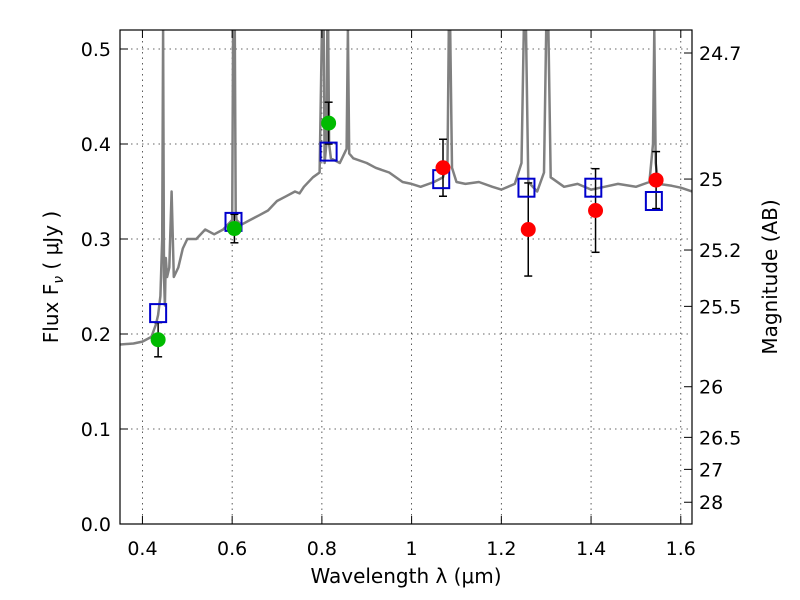 The image size is (800, 600). Describe the element at coordinates (501, 549) in the screenshot. I see `x-tick-label: 1.2` at that location.